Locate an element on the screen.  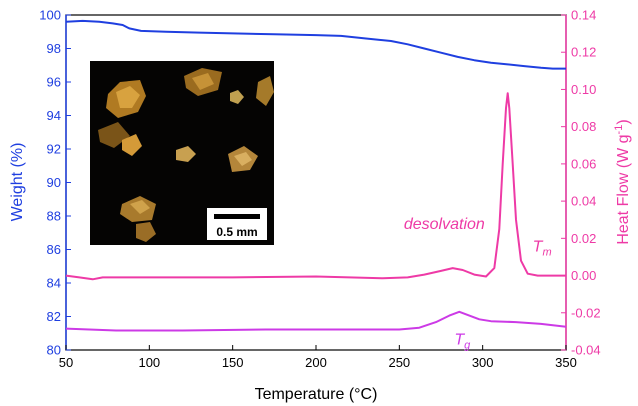
right-y-axis-title-close: ) is located at coordinates (623, 121).